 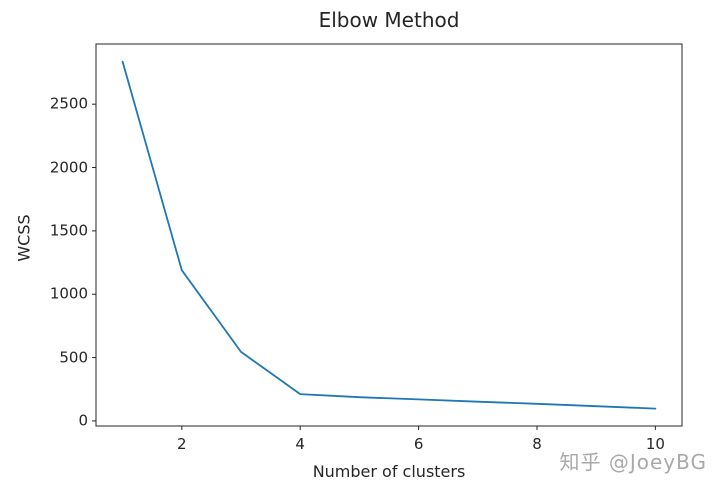 I want to click on x-tick-label-8: 8, so click(x=537, y=444).